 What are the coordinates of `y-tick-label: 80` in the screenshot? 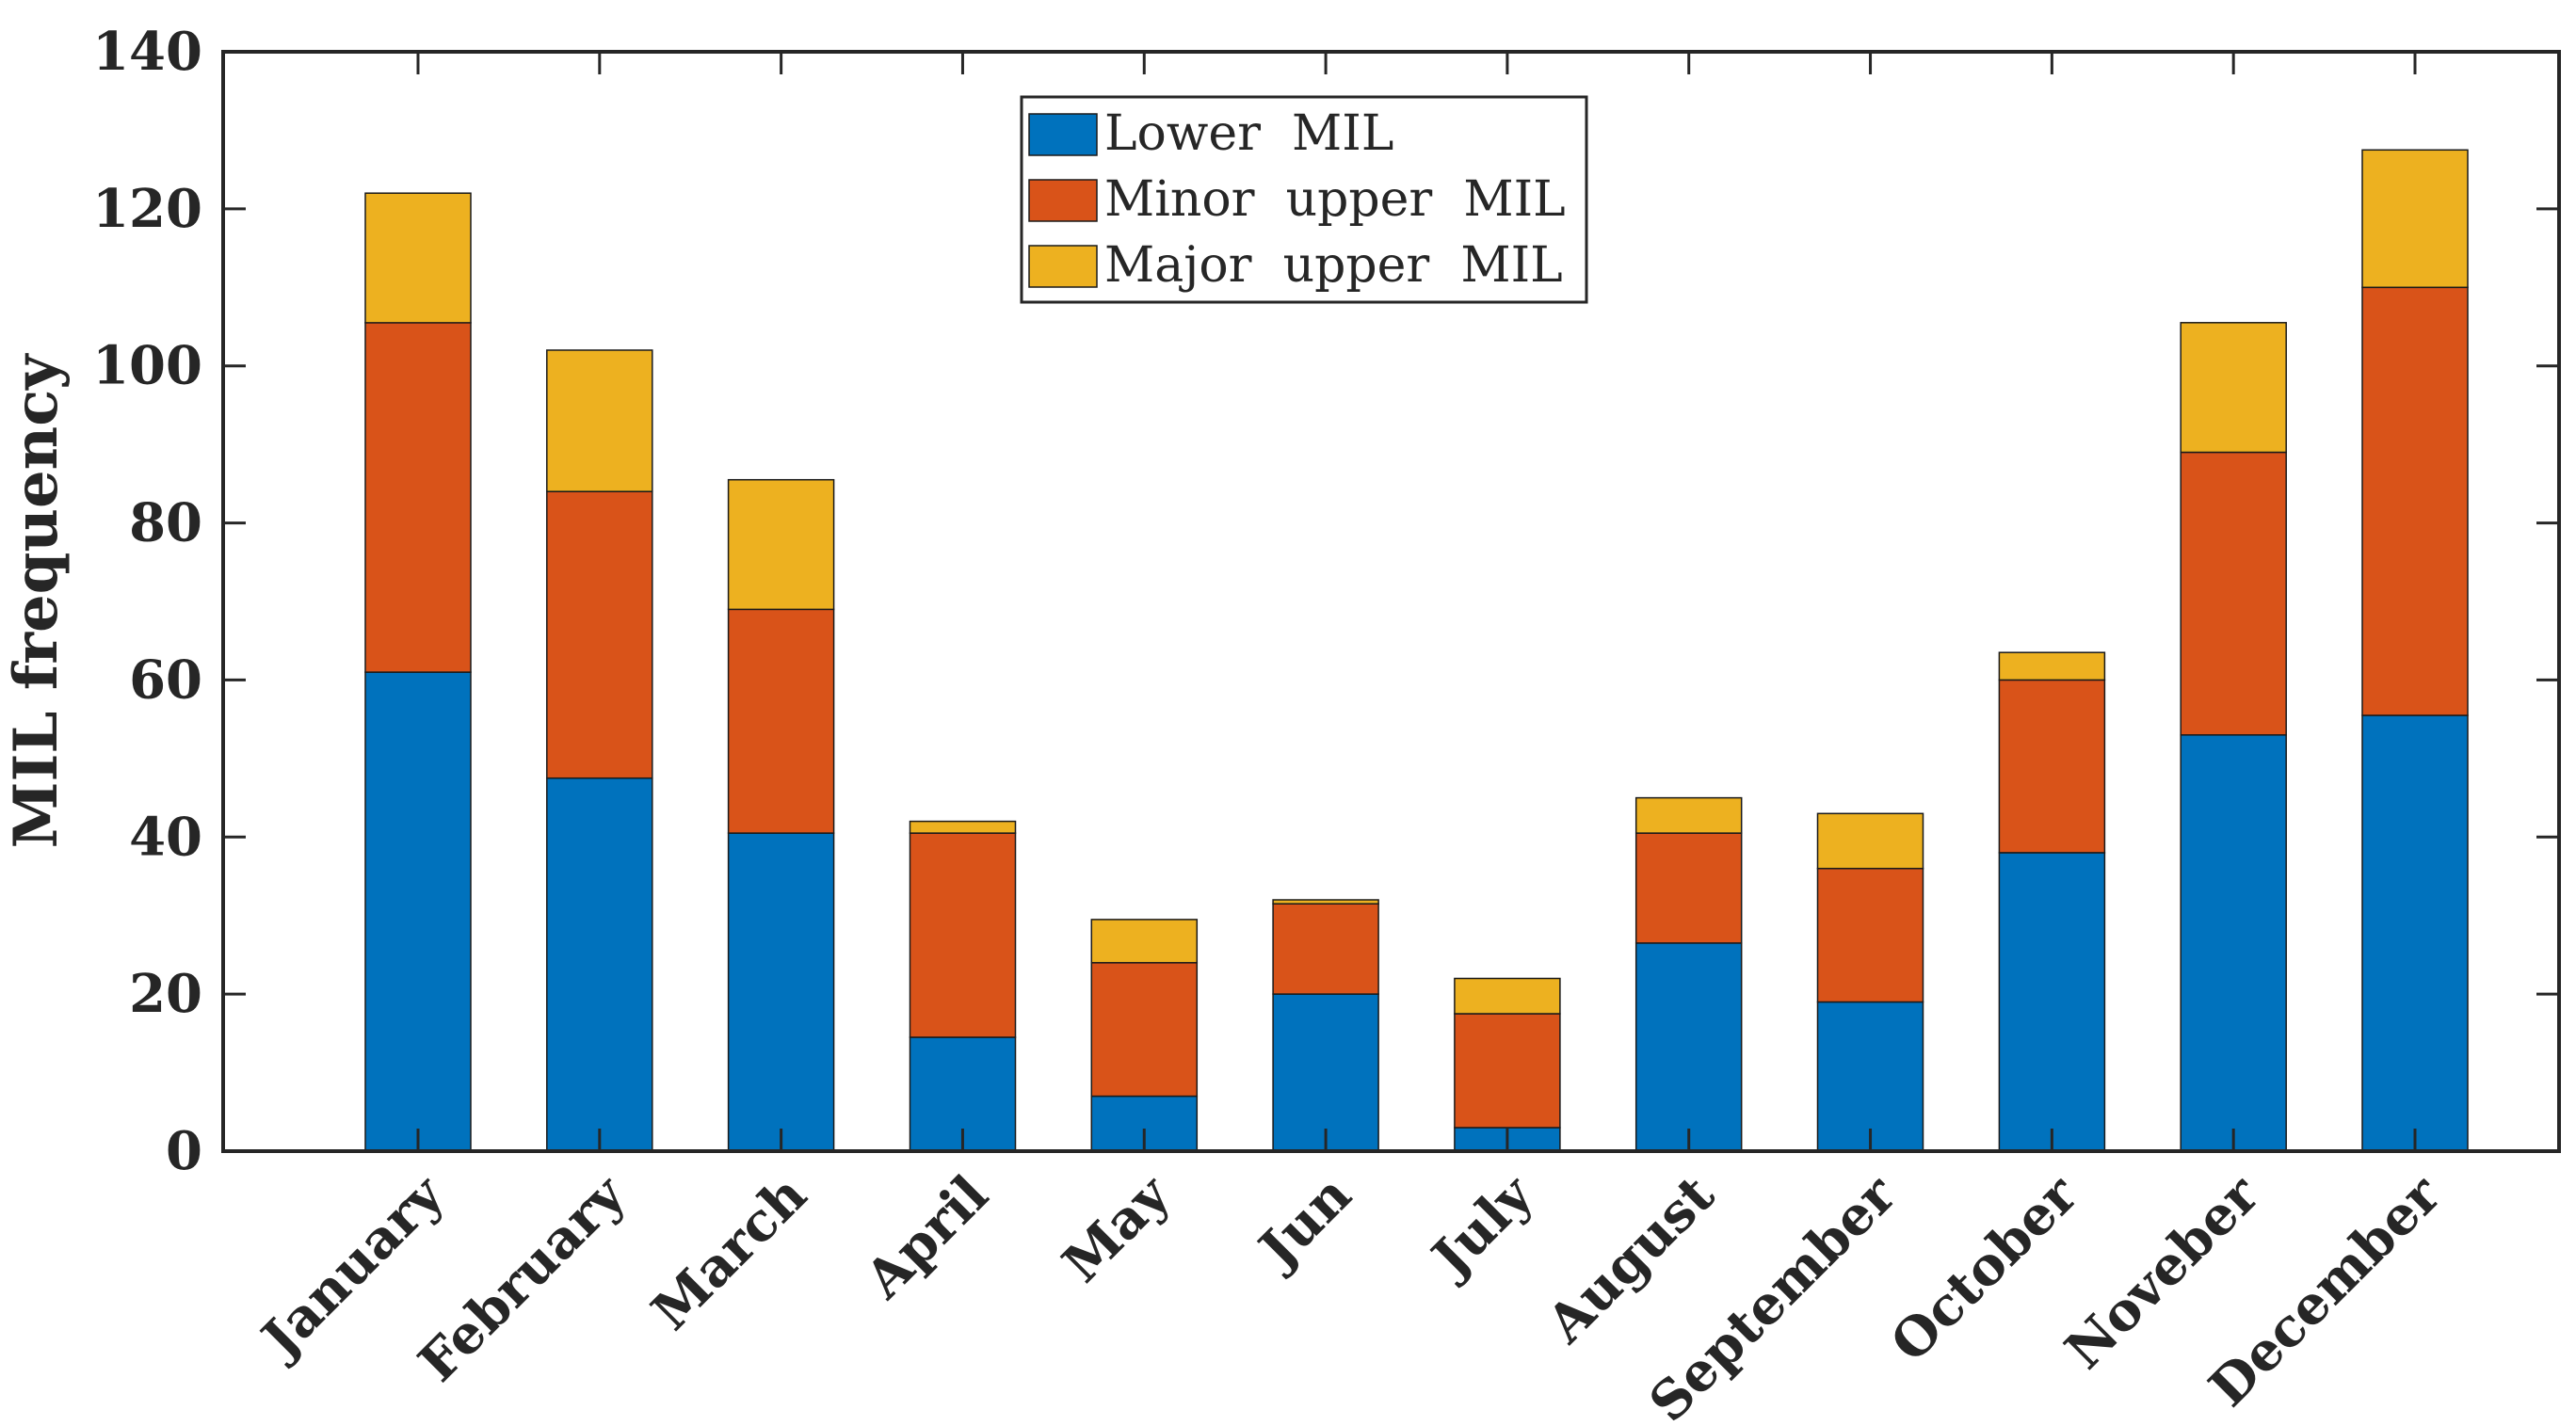 It's located at (165, 523).